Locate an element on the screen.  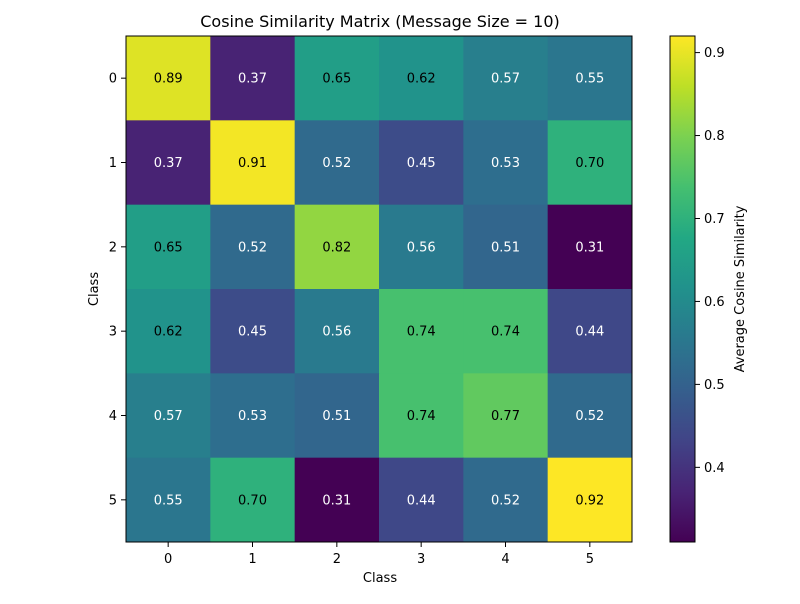
colorbar-ticks: 0.4 0.5 0.6 0.7 0.8 0.9 is located at coordinates (710, 261).